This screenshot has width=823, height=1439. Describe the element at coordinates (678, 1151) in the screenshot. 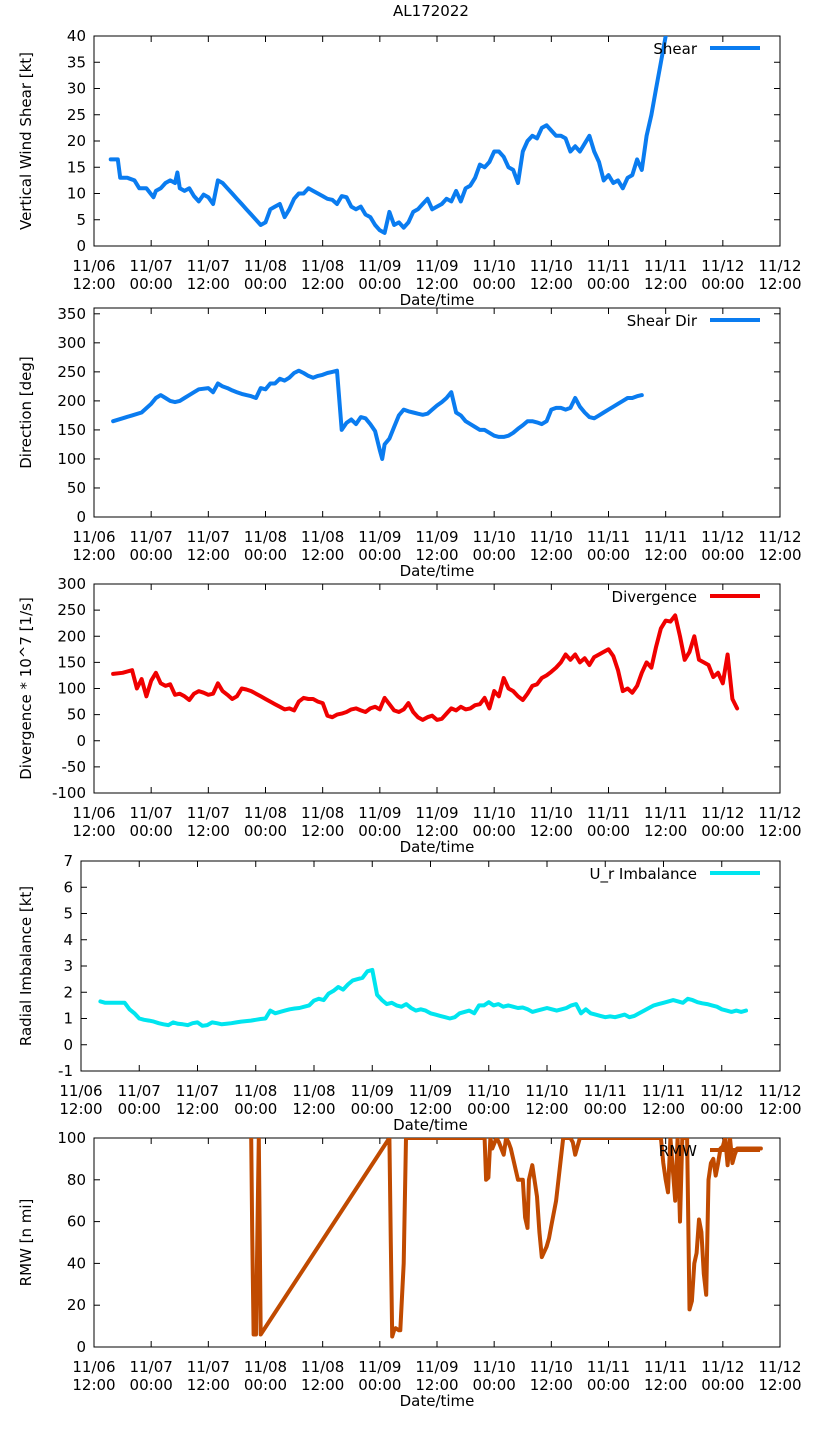

I see `legend-label: RMW` at that location.